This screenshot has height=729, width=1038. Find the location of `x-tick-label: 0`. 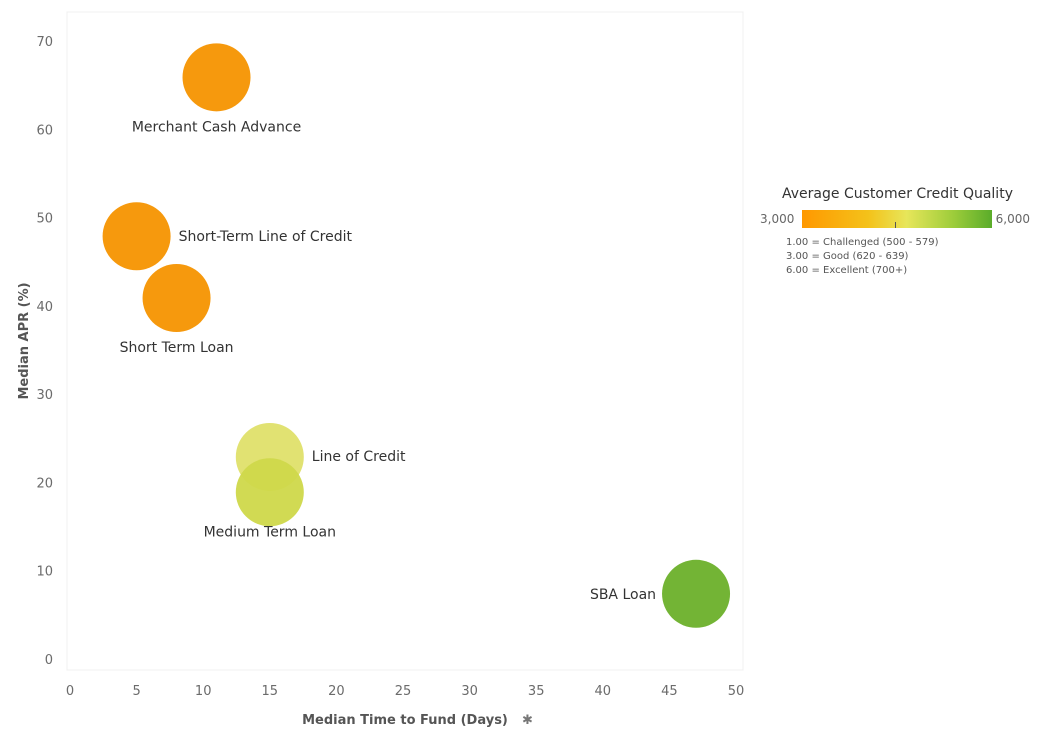

x-tick-label: 0 is located at coordinates (70, 691).